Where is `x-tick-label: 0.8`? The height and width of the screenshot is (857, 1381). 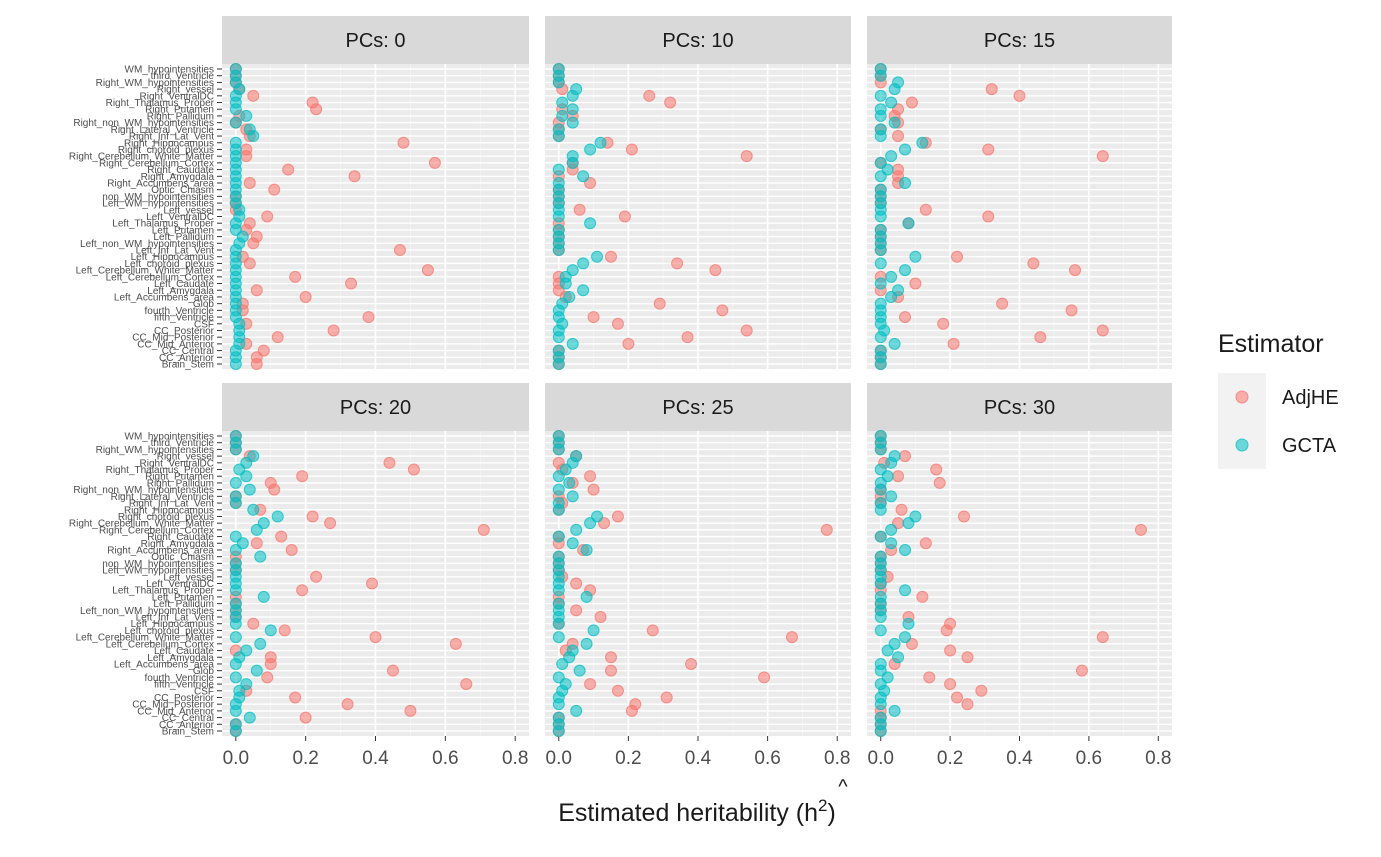 x-tick-label: 0.8 is located at coordinates (837, 758).